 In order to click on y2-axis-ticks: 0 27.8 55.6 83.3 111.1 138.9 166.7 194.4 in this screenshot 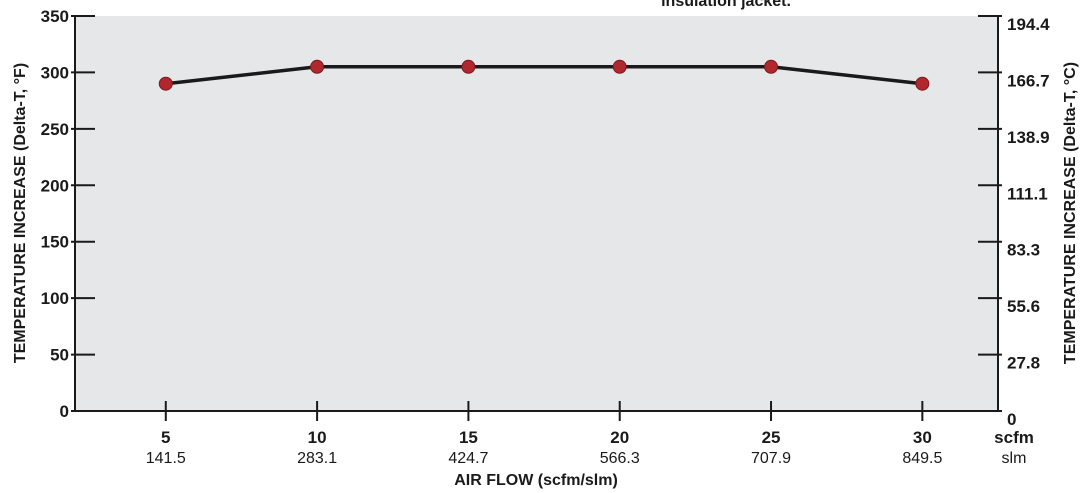, I will do `click(1014, 222)`.